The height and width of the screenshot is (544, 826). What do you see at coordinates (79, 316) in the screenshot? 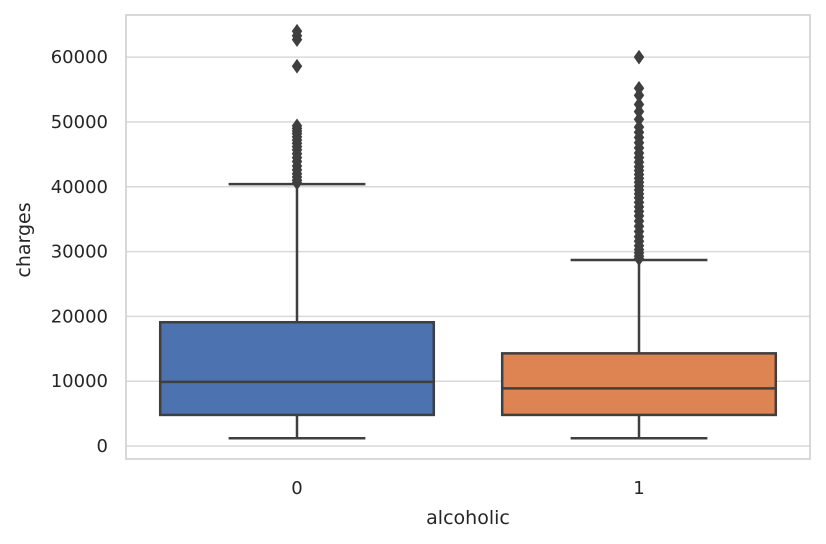
I see `y-tick-label: 20000` at bounding box center [79, 316].